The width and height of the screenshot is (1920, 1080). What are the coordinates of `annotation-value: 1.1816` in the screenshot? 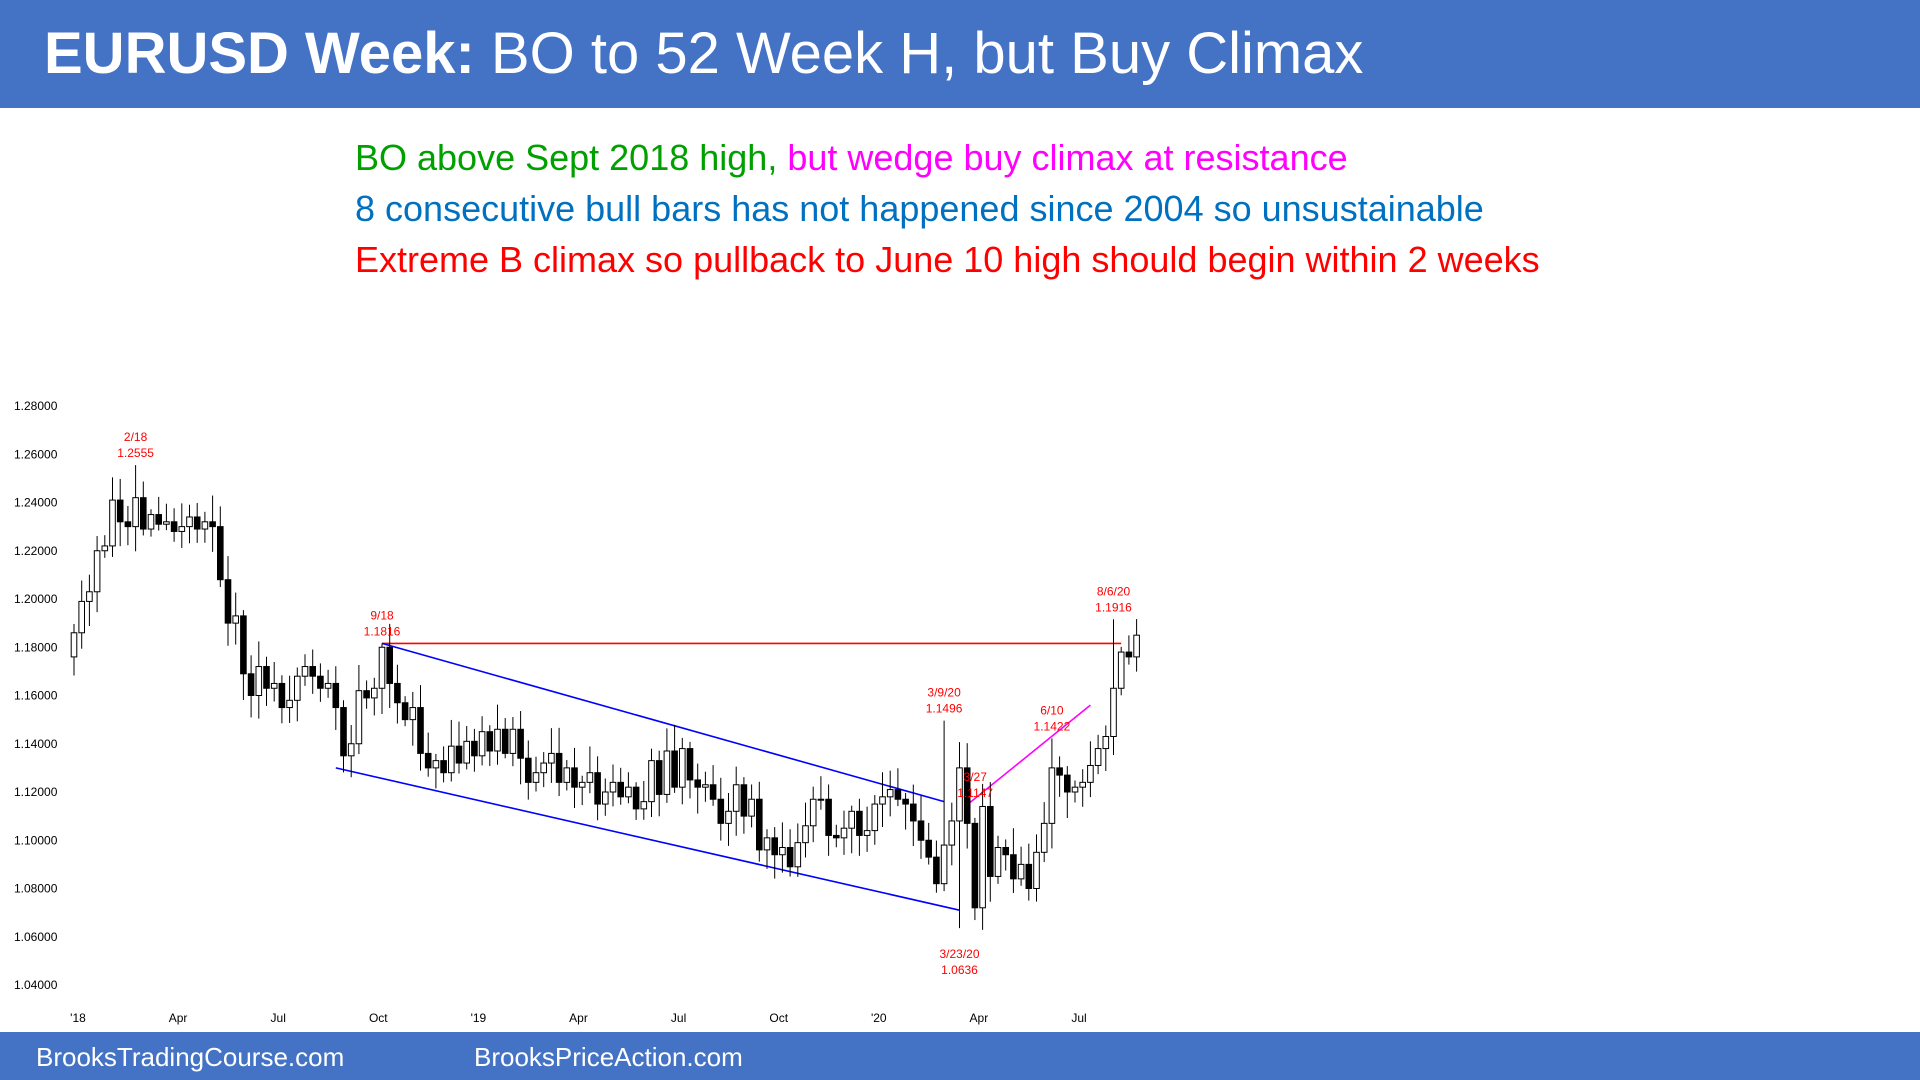 It's located at (382, 631).